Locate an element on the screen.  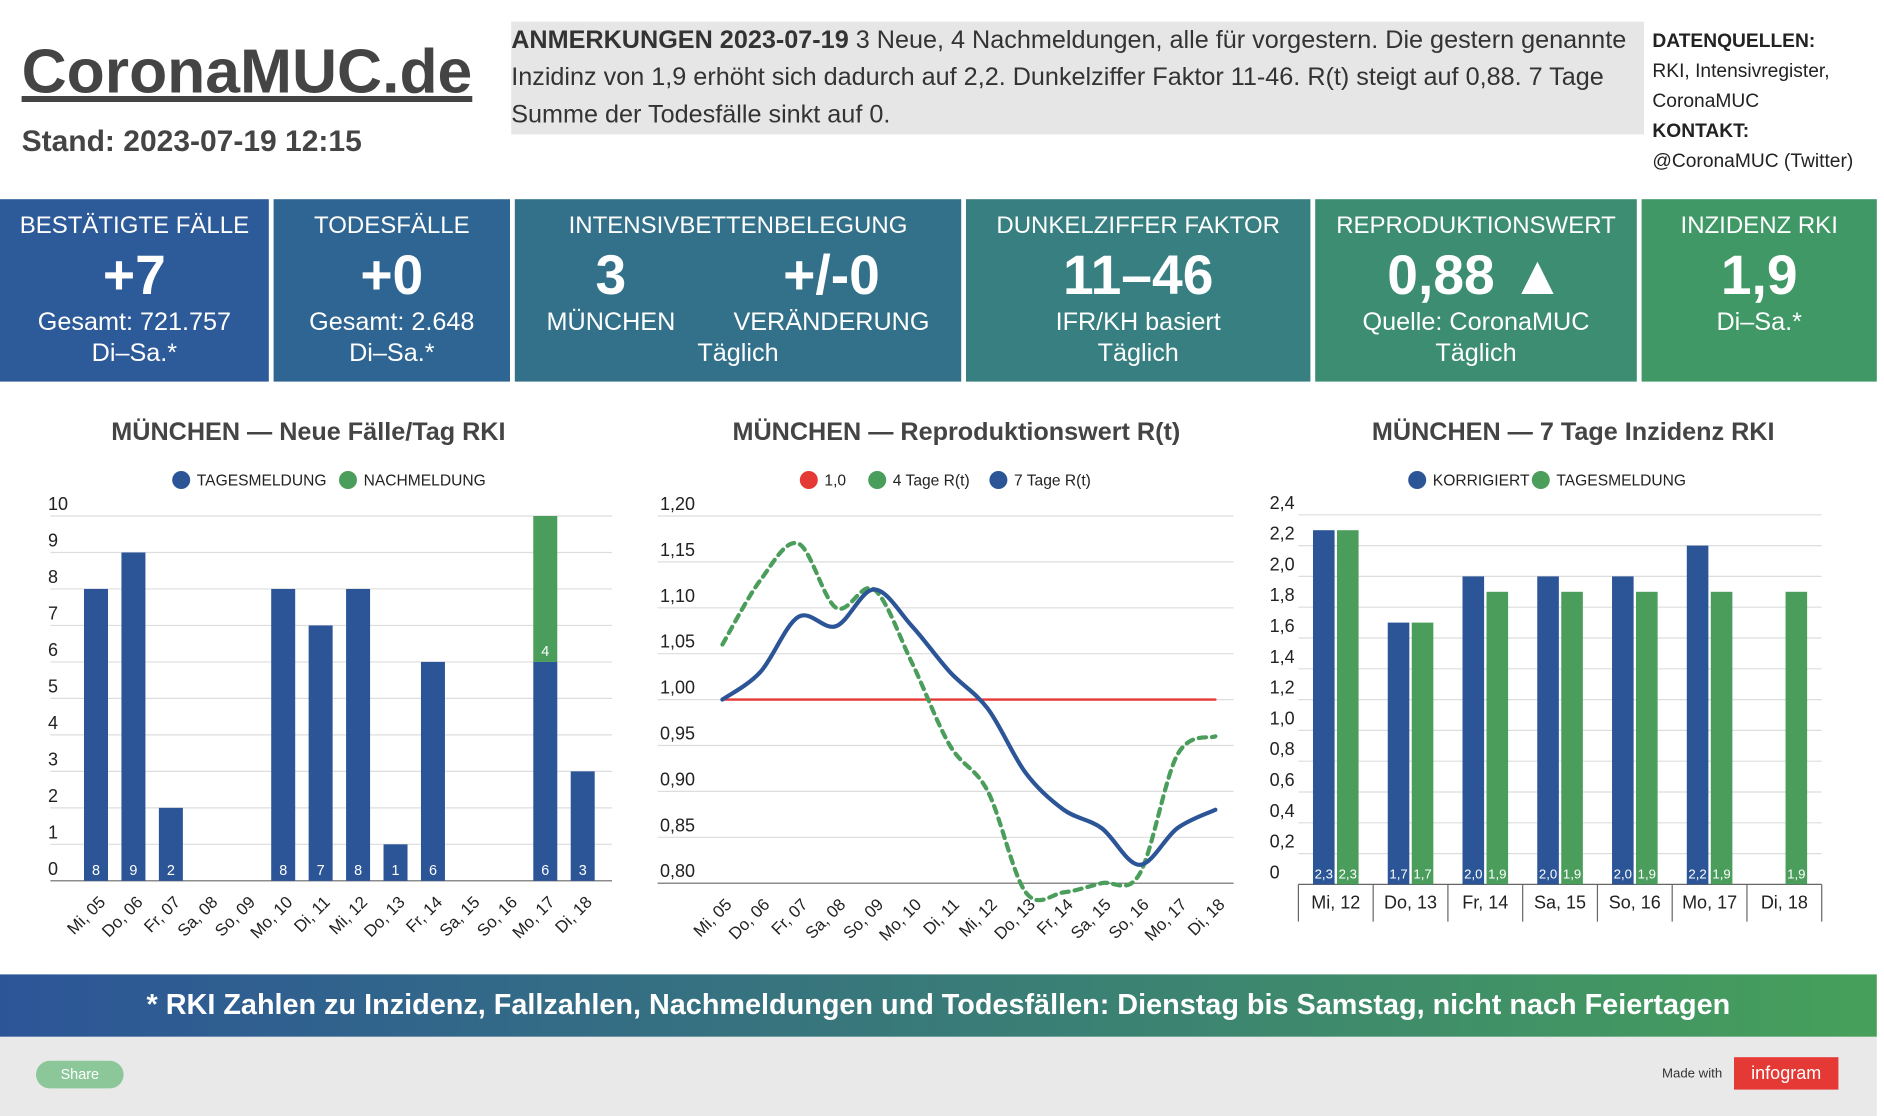
share-button: Share is located at coordinates (80, 1074).